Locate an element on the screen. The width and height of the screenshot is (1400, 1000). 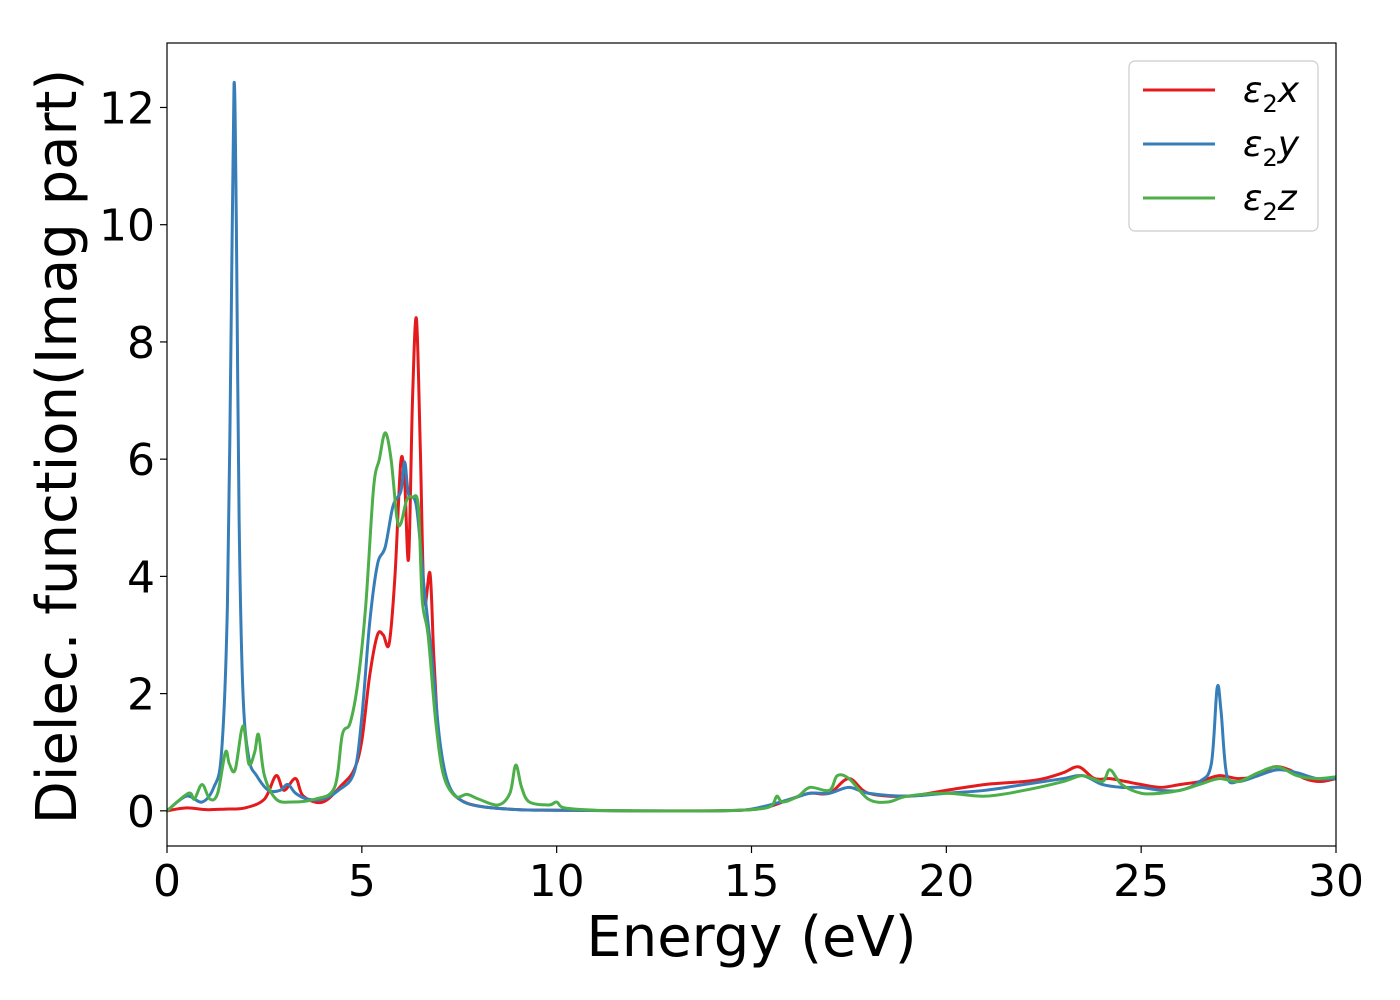
x-tick-label: 15 is located at coordinates (752, 881).